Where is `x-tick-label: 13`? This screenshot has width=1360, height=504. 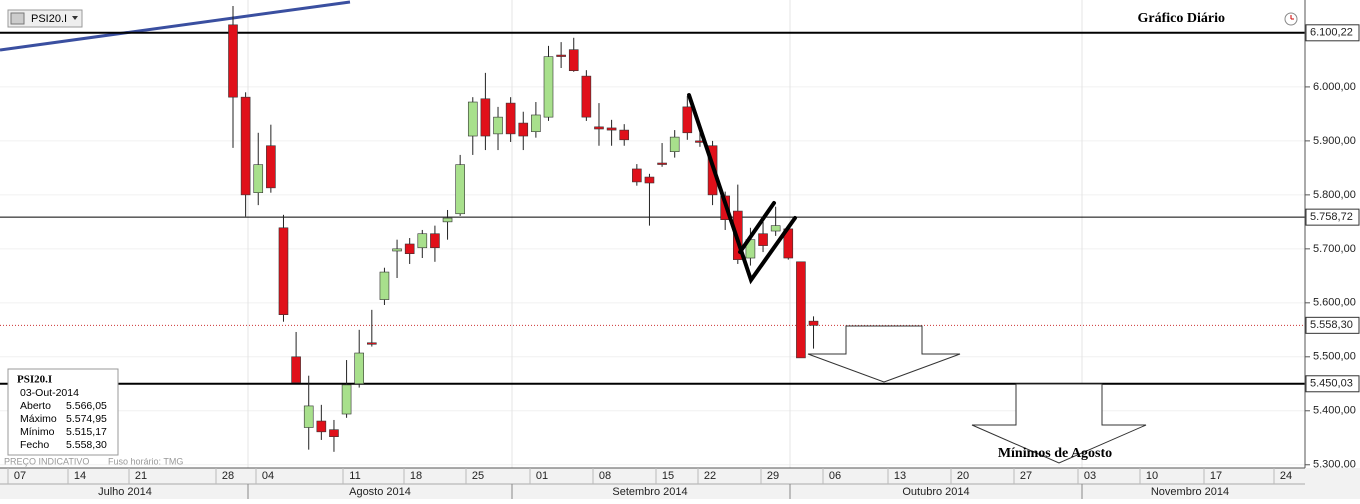 x-tick-label: 13 is located at coordinates (900, 476).